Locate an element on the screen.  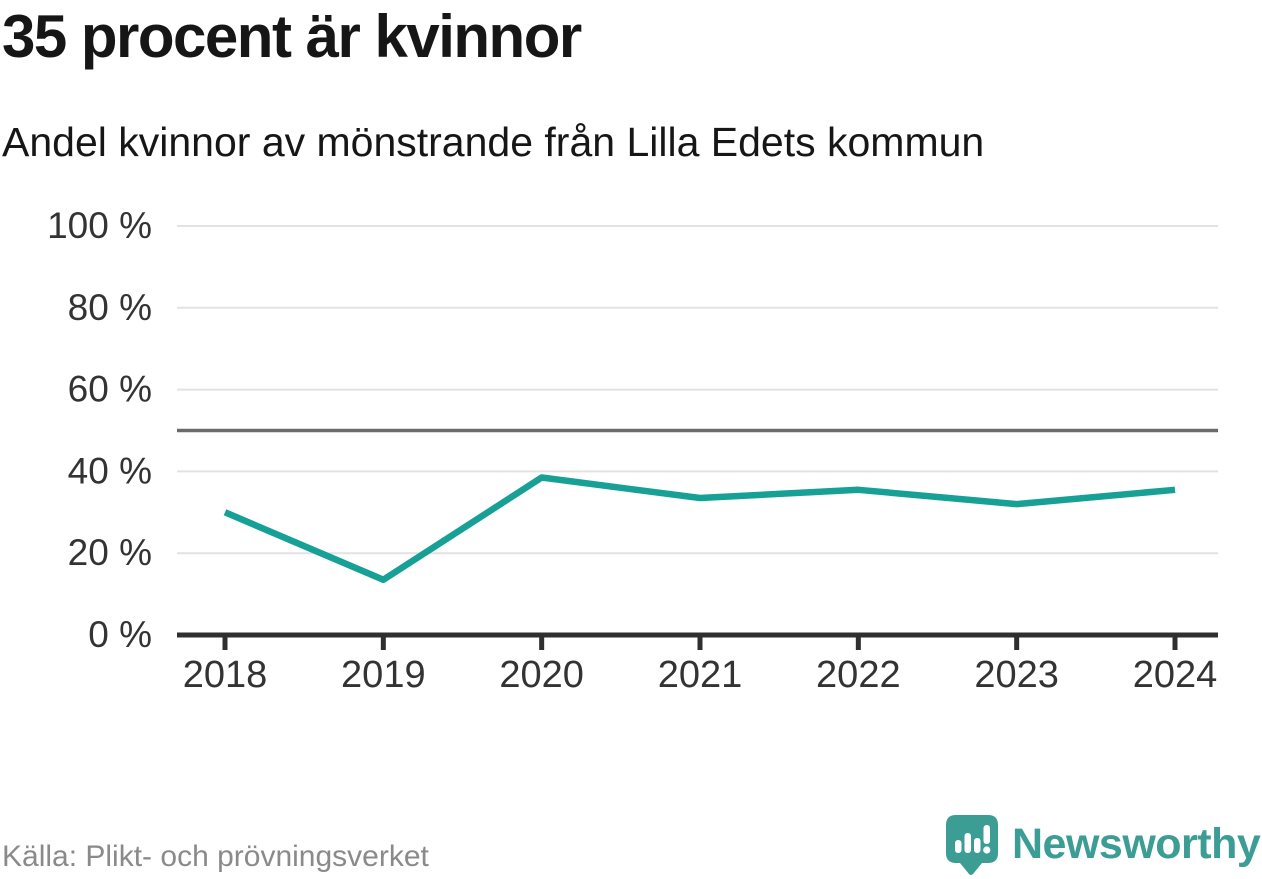
x-axis-label: 2023 is located at coordinates (1016, 675).